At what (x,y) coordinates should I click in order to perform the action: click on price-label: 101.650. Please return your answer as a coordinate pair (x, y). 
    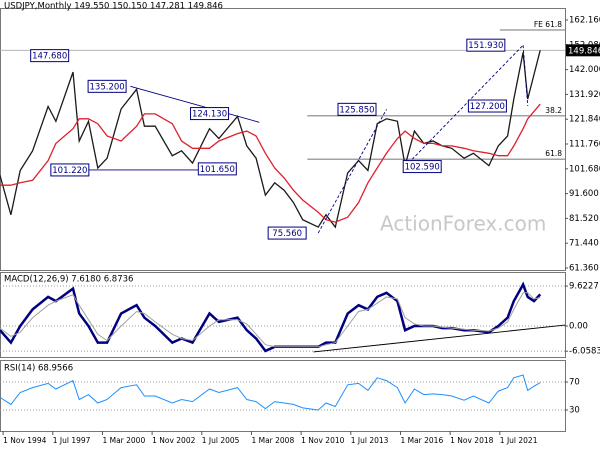
    Looking at the image, I should click on (217, 170).